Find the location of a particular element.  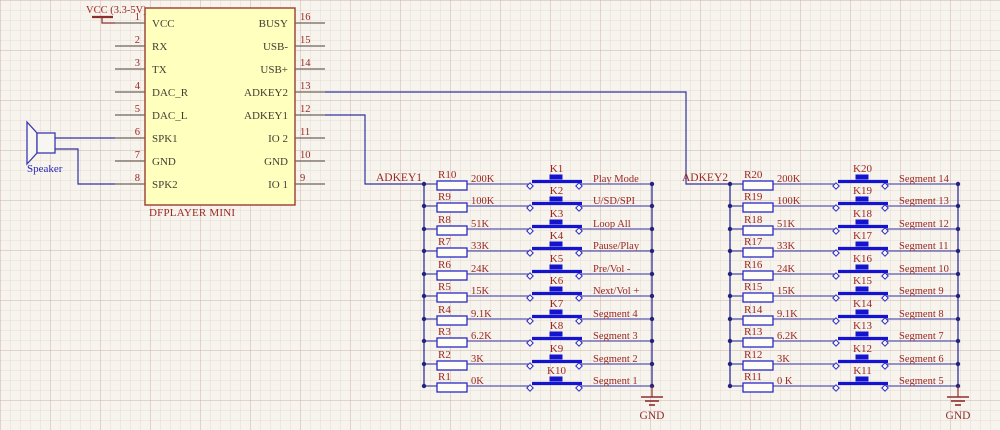

wire-adkey1 is located at coordinates (374, 149).